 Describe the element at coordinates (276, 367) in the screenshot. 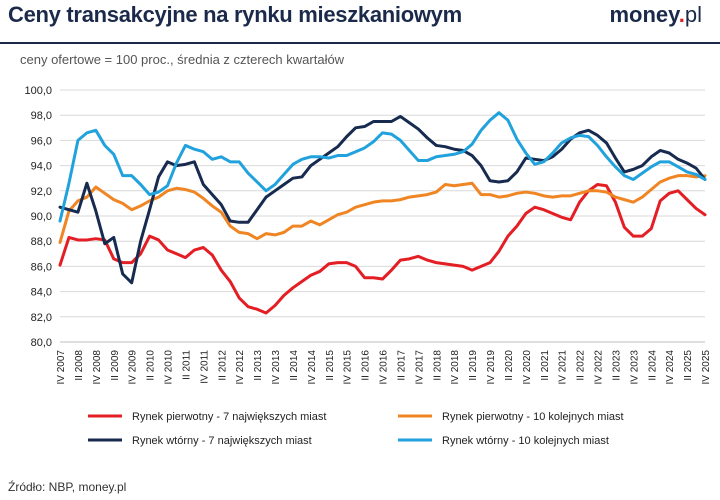

I see `x-tick-label: IV 2013` at that location.